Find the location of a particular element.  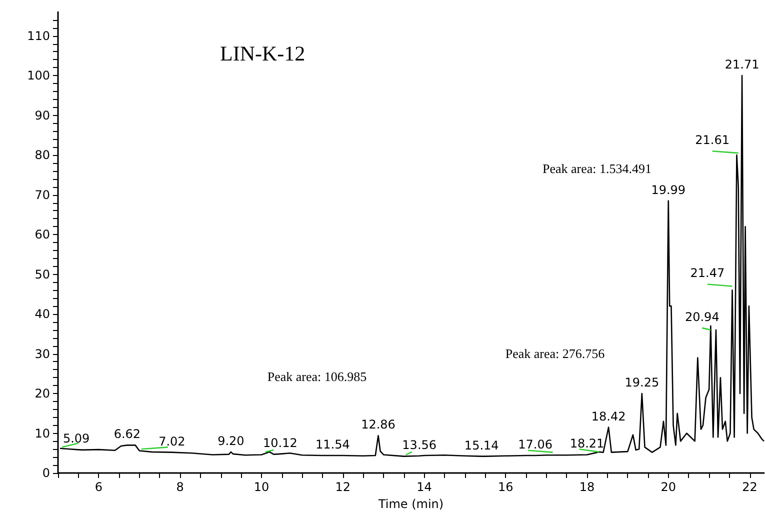

annotation: 19.99 is located at coordinates (668, 189).